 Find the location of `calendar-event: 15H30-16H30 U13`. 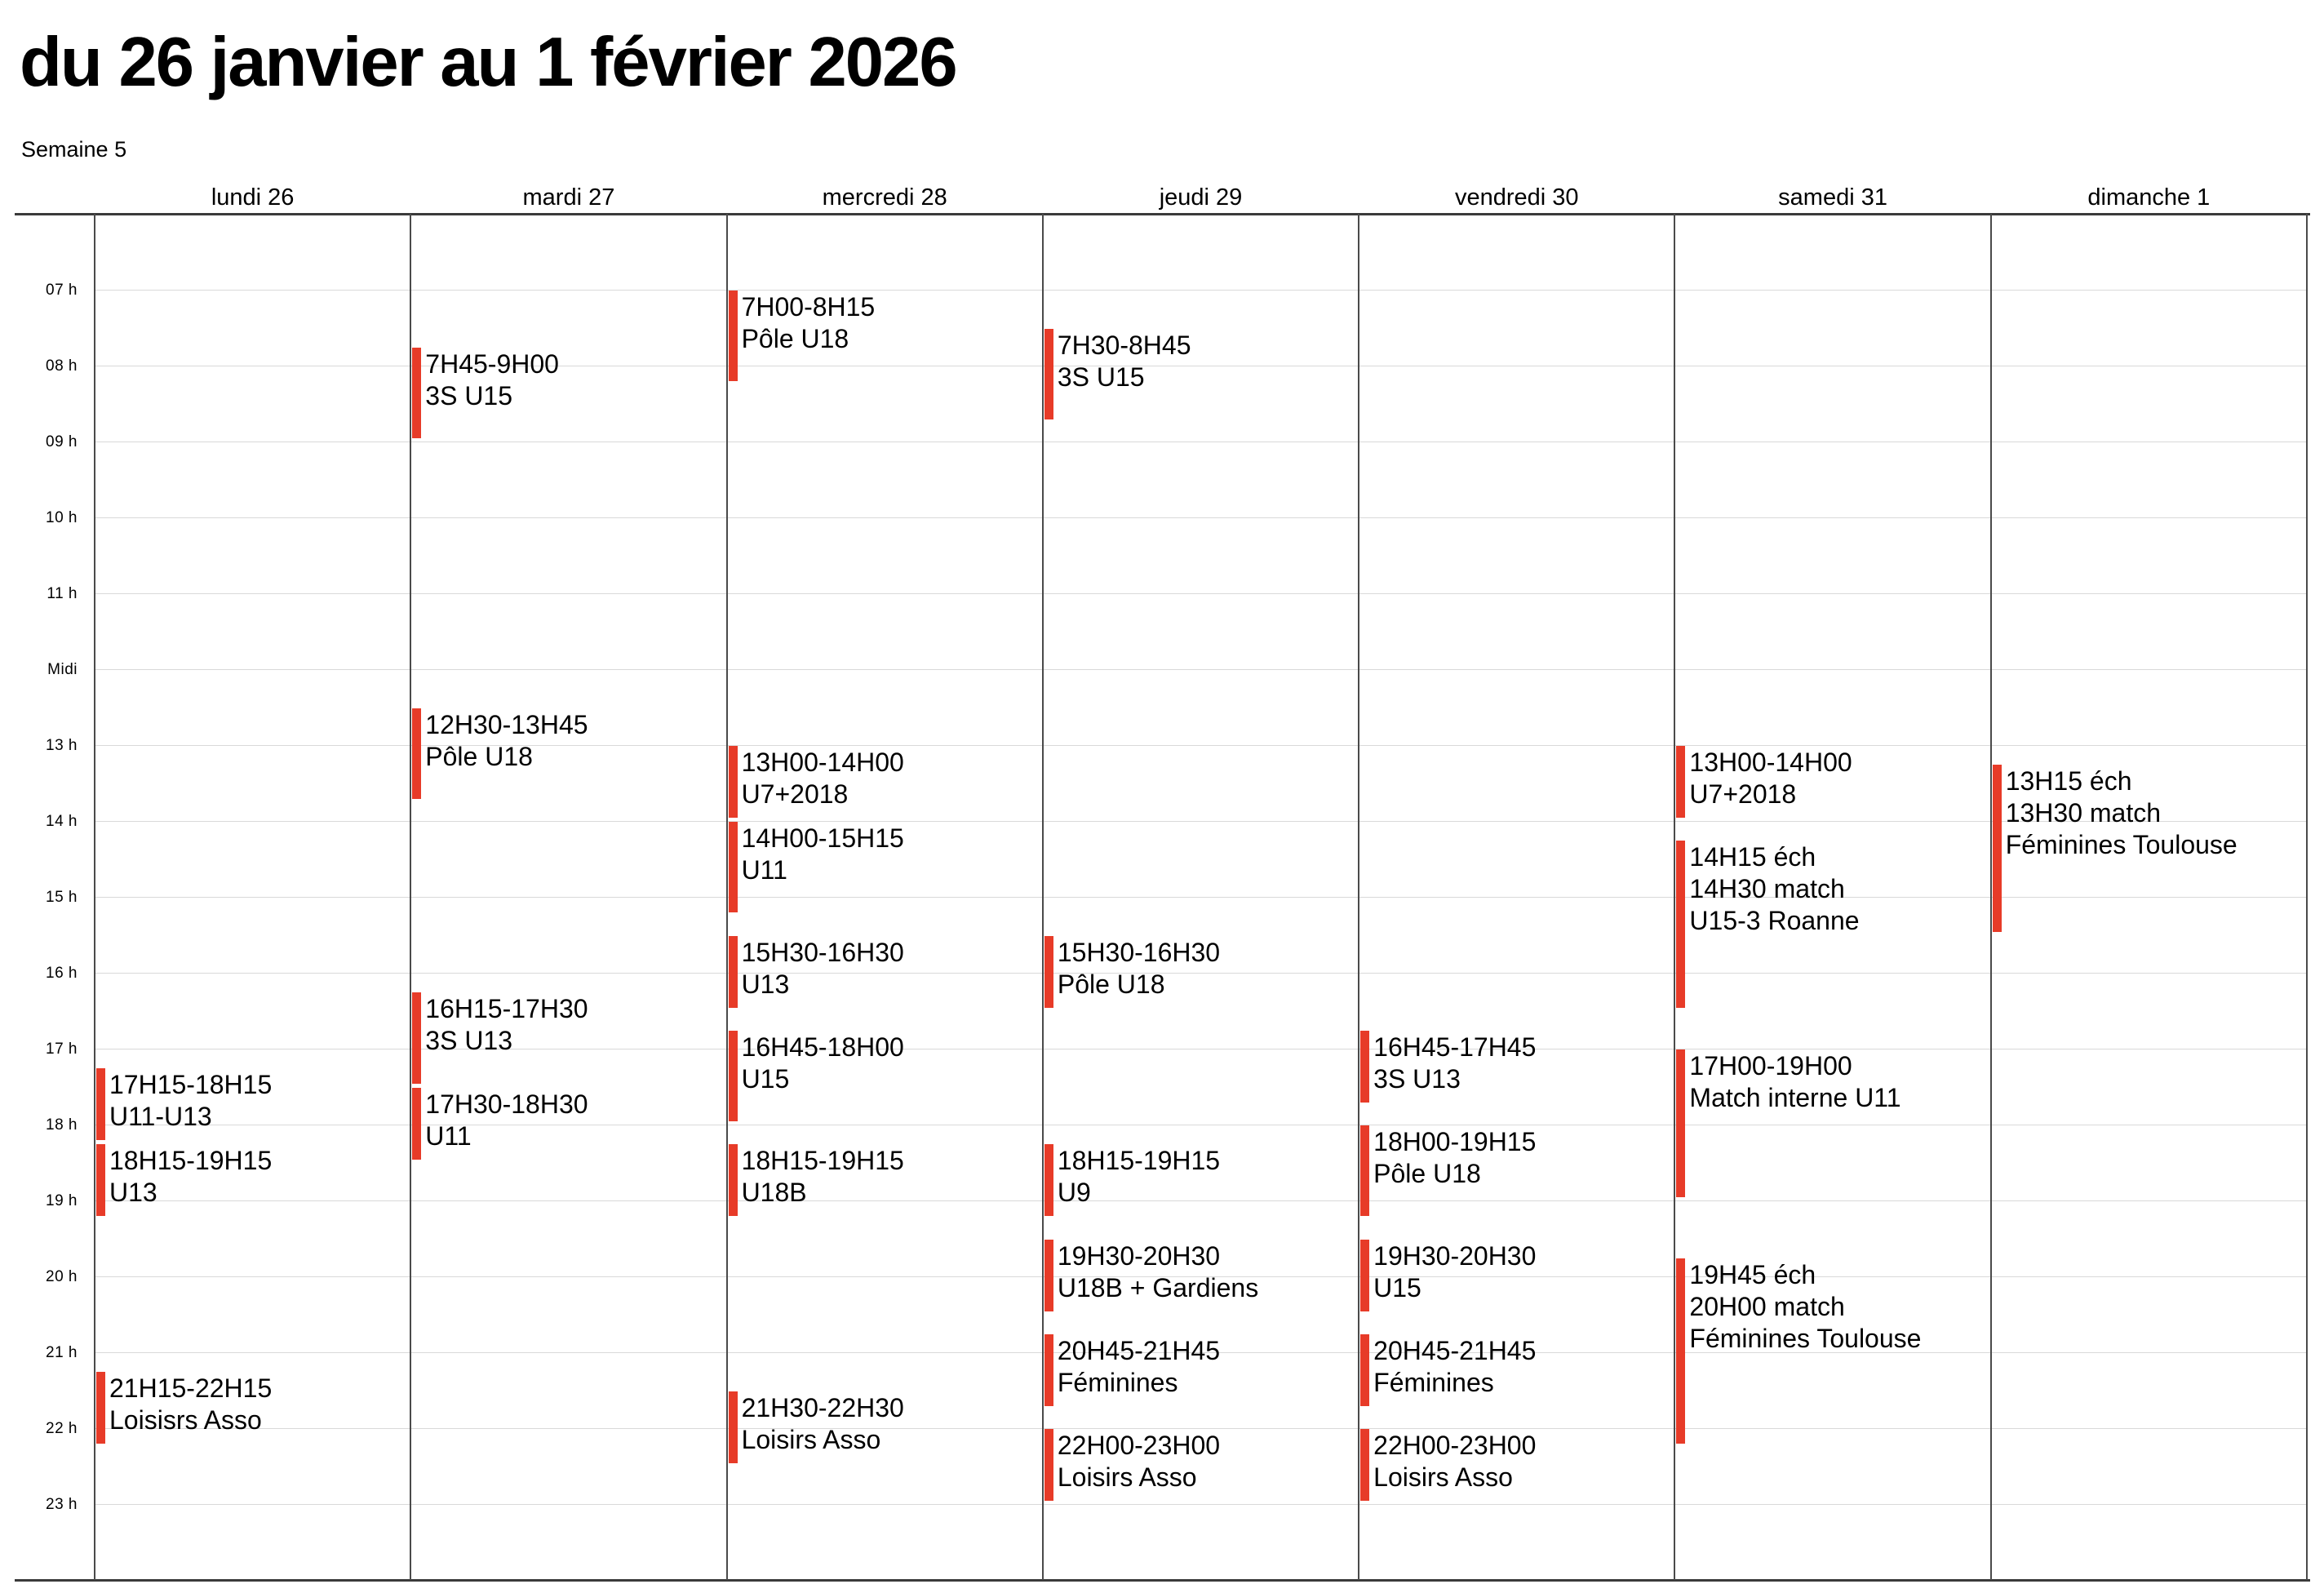

calendar-event: 15H30-16H30 U13 is located at coordinates (885, 973).